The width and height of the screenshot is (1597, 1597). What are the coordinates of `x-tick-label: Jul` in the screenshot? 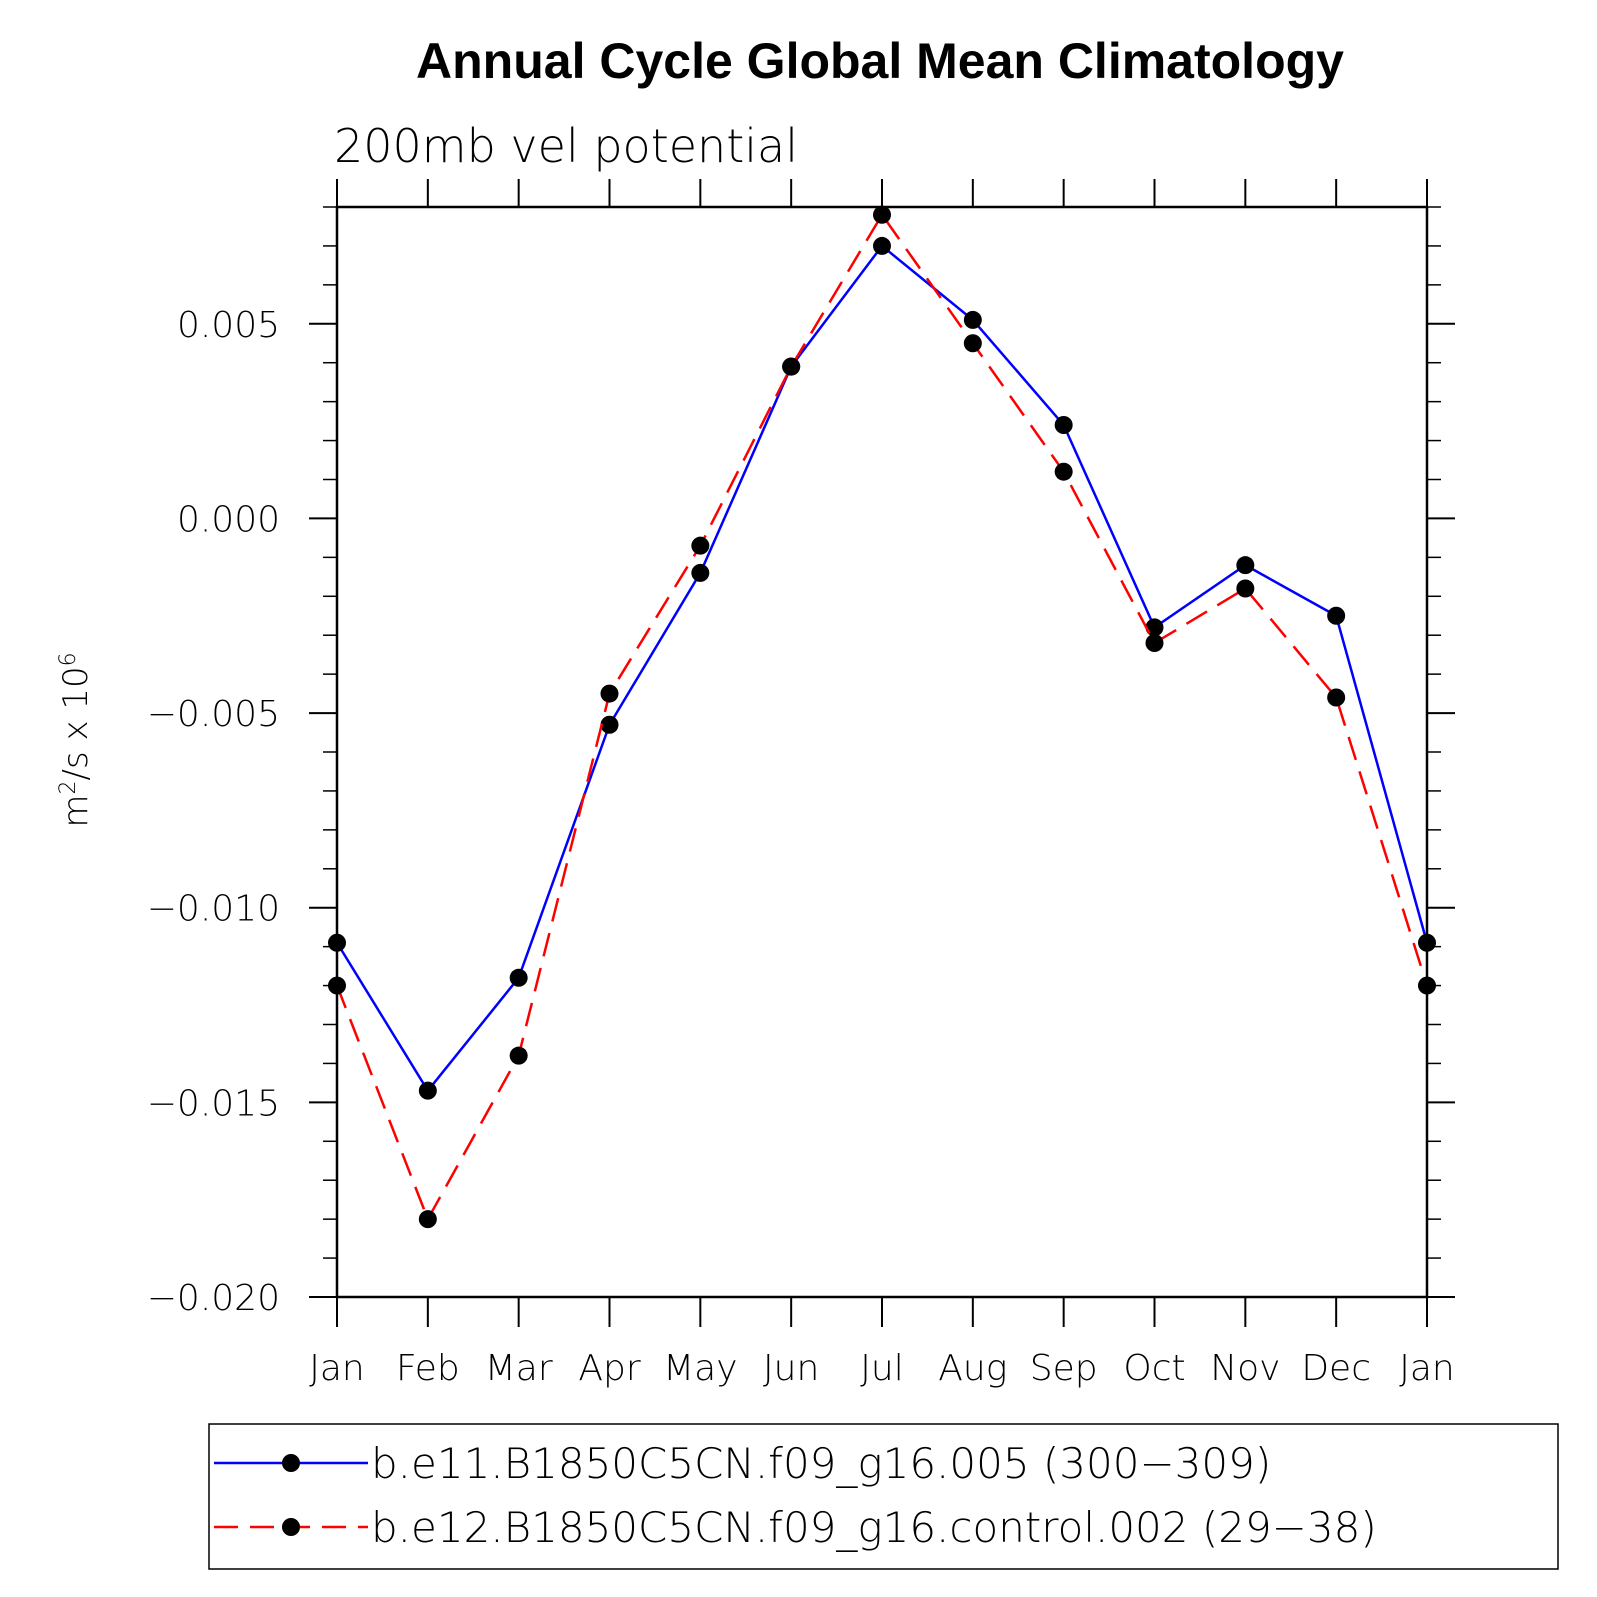 It's located at (881, 1368).